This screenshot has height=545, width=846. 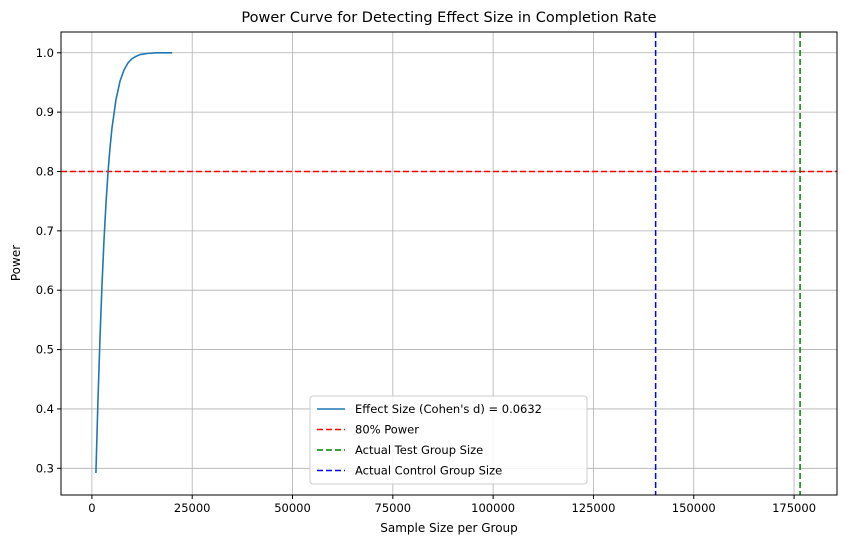 I want to click on series-layer, so click(x=134, y=262).